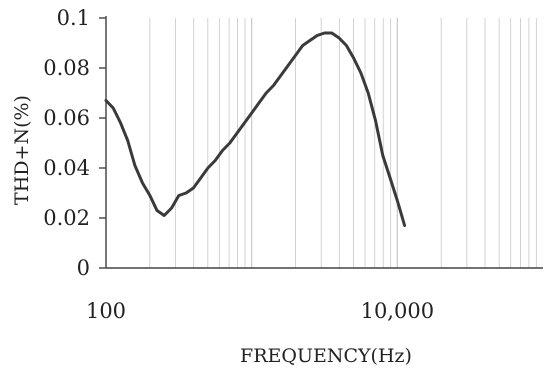 The height and width of the screenshot is (370, 546). I want to click on y-tick-label: 0, so click(83, 268).